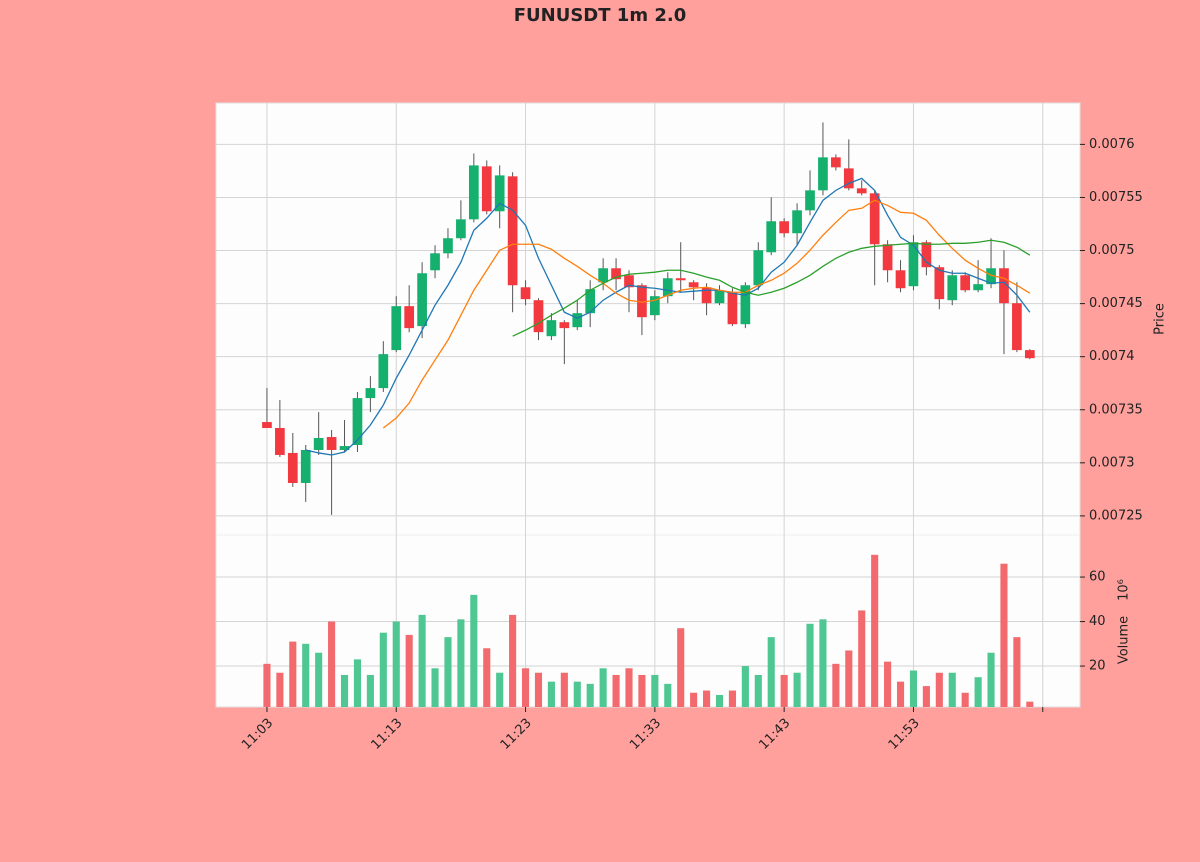  I want to click on volume-offset: 10⁶, so click(1124, 590).